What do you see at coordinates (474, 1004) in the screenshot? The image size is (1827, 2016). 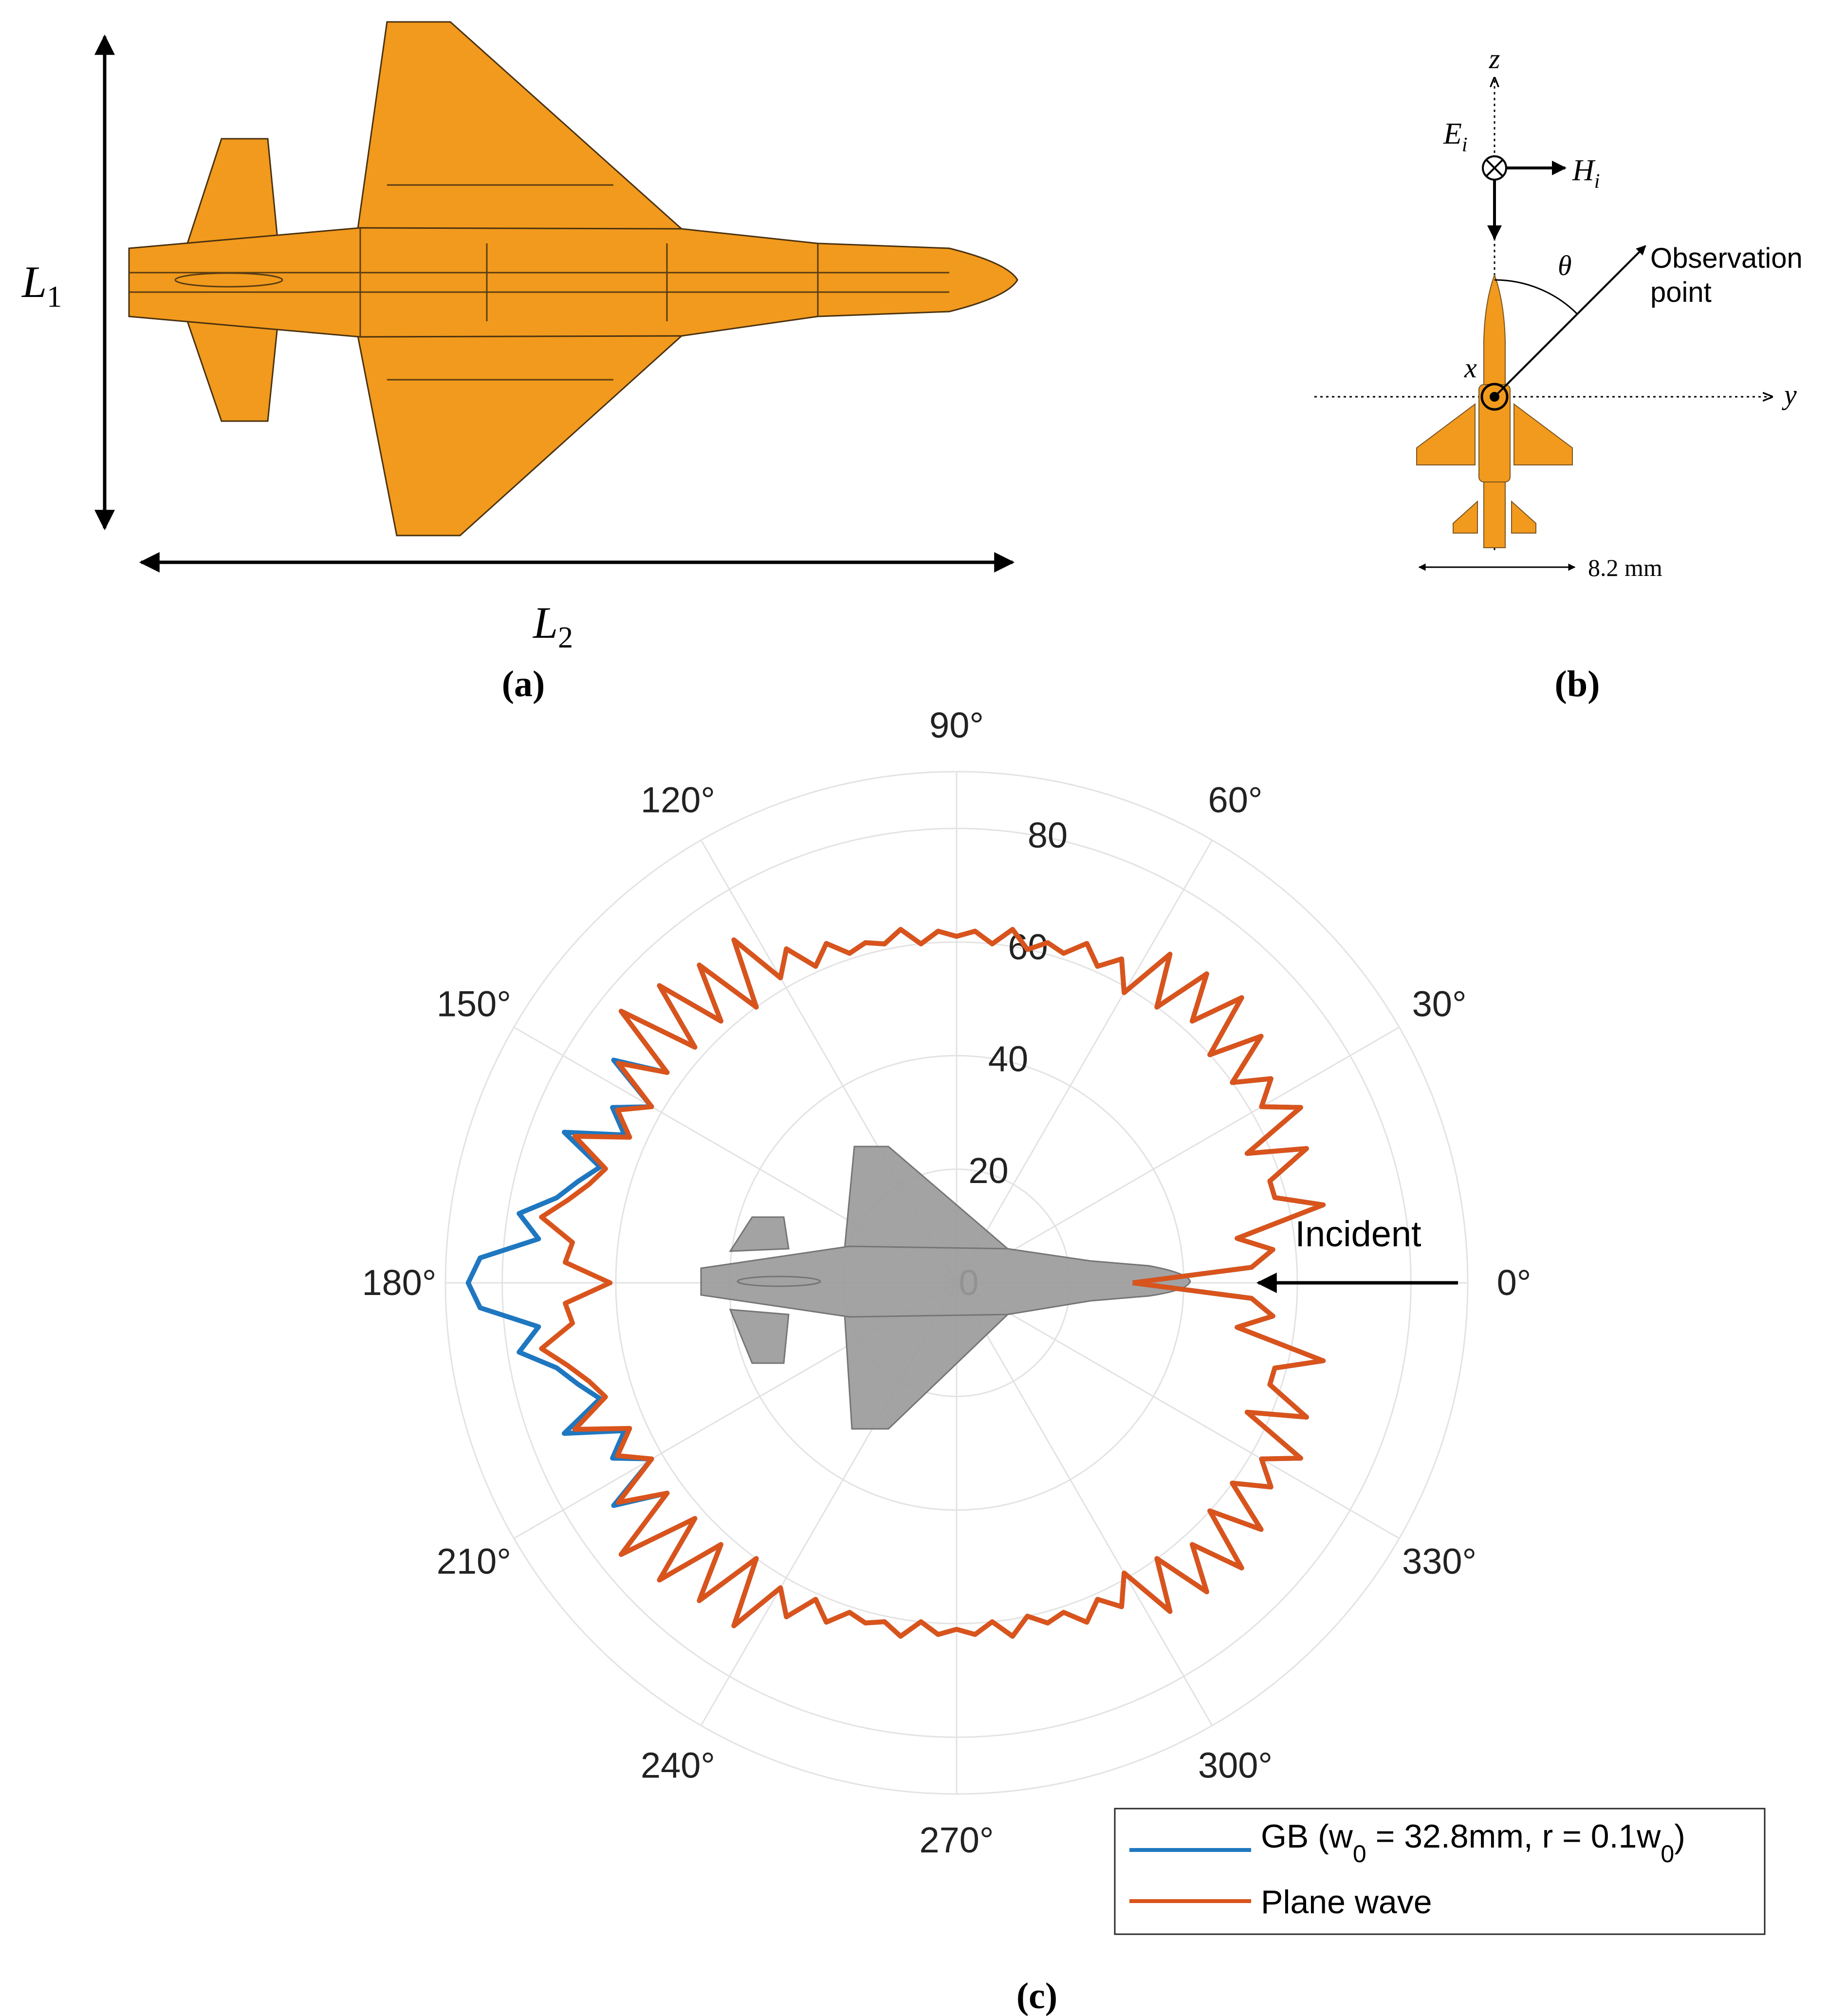 I see `angle-tick-label: 150°` at bounding box center [474, 1004].